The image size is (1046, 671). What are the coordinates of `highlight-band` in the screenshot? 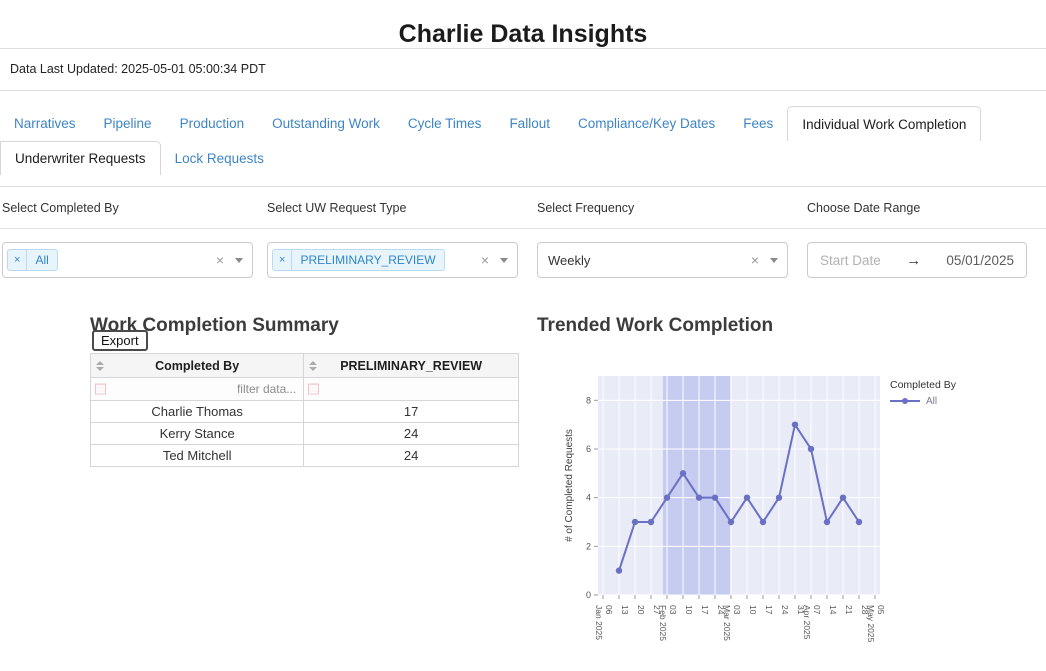 It's located at (697, 485).